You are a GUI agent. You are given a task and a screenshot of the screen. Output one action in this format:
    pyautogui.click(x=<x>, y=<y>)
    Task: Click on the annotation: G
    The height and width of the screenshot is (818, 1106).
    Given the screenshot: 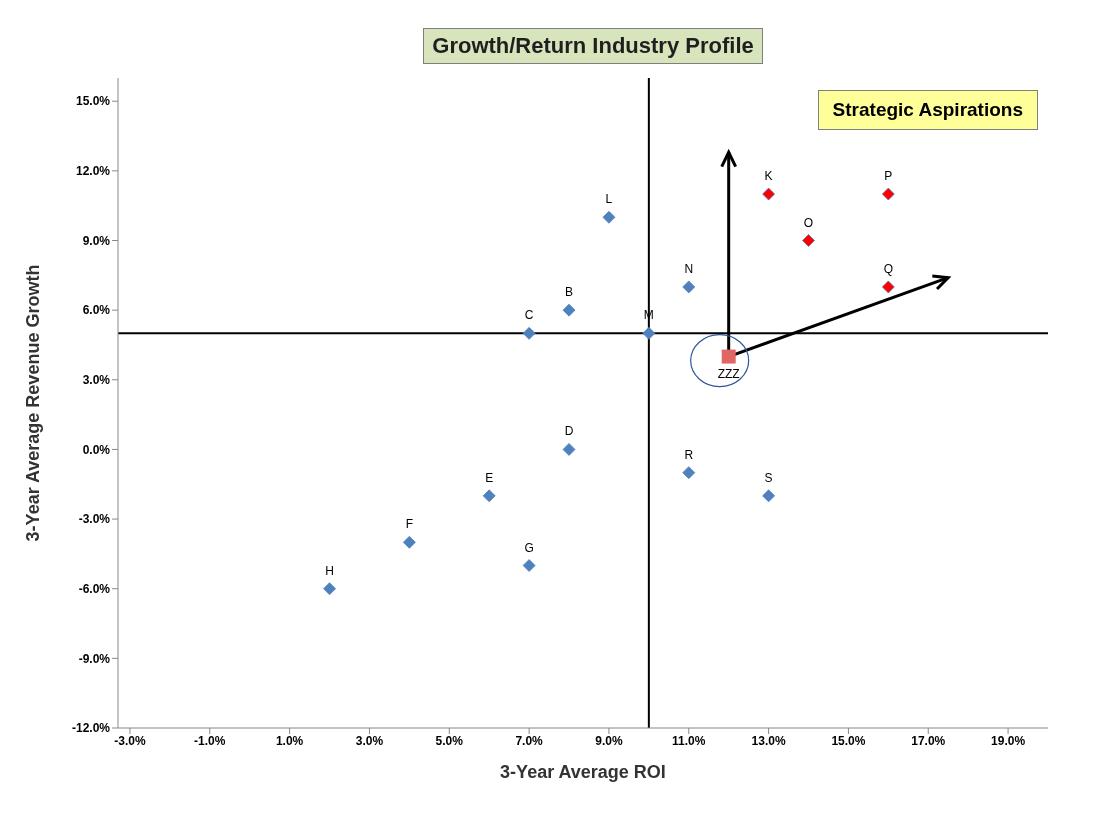 What is the action you would take?
    pyautogui.click(x=529, y=547)
    